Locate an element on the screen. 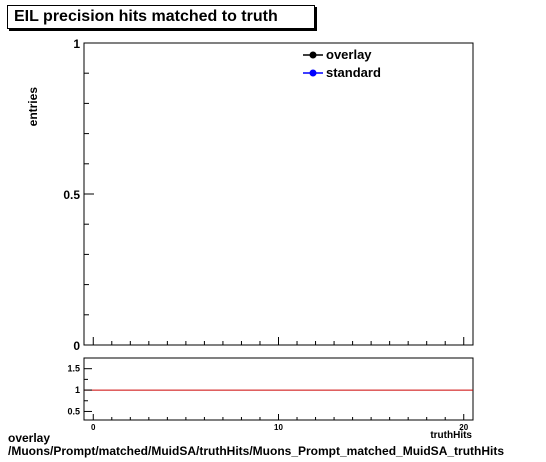 The image size is (546, 462). legend-standard-marker is located at coordinates (313, 73).